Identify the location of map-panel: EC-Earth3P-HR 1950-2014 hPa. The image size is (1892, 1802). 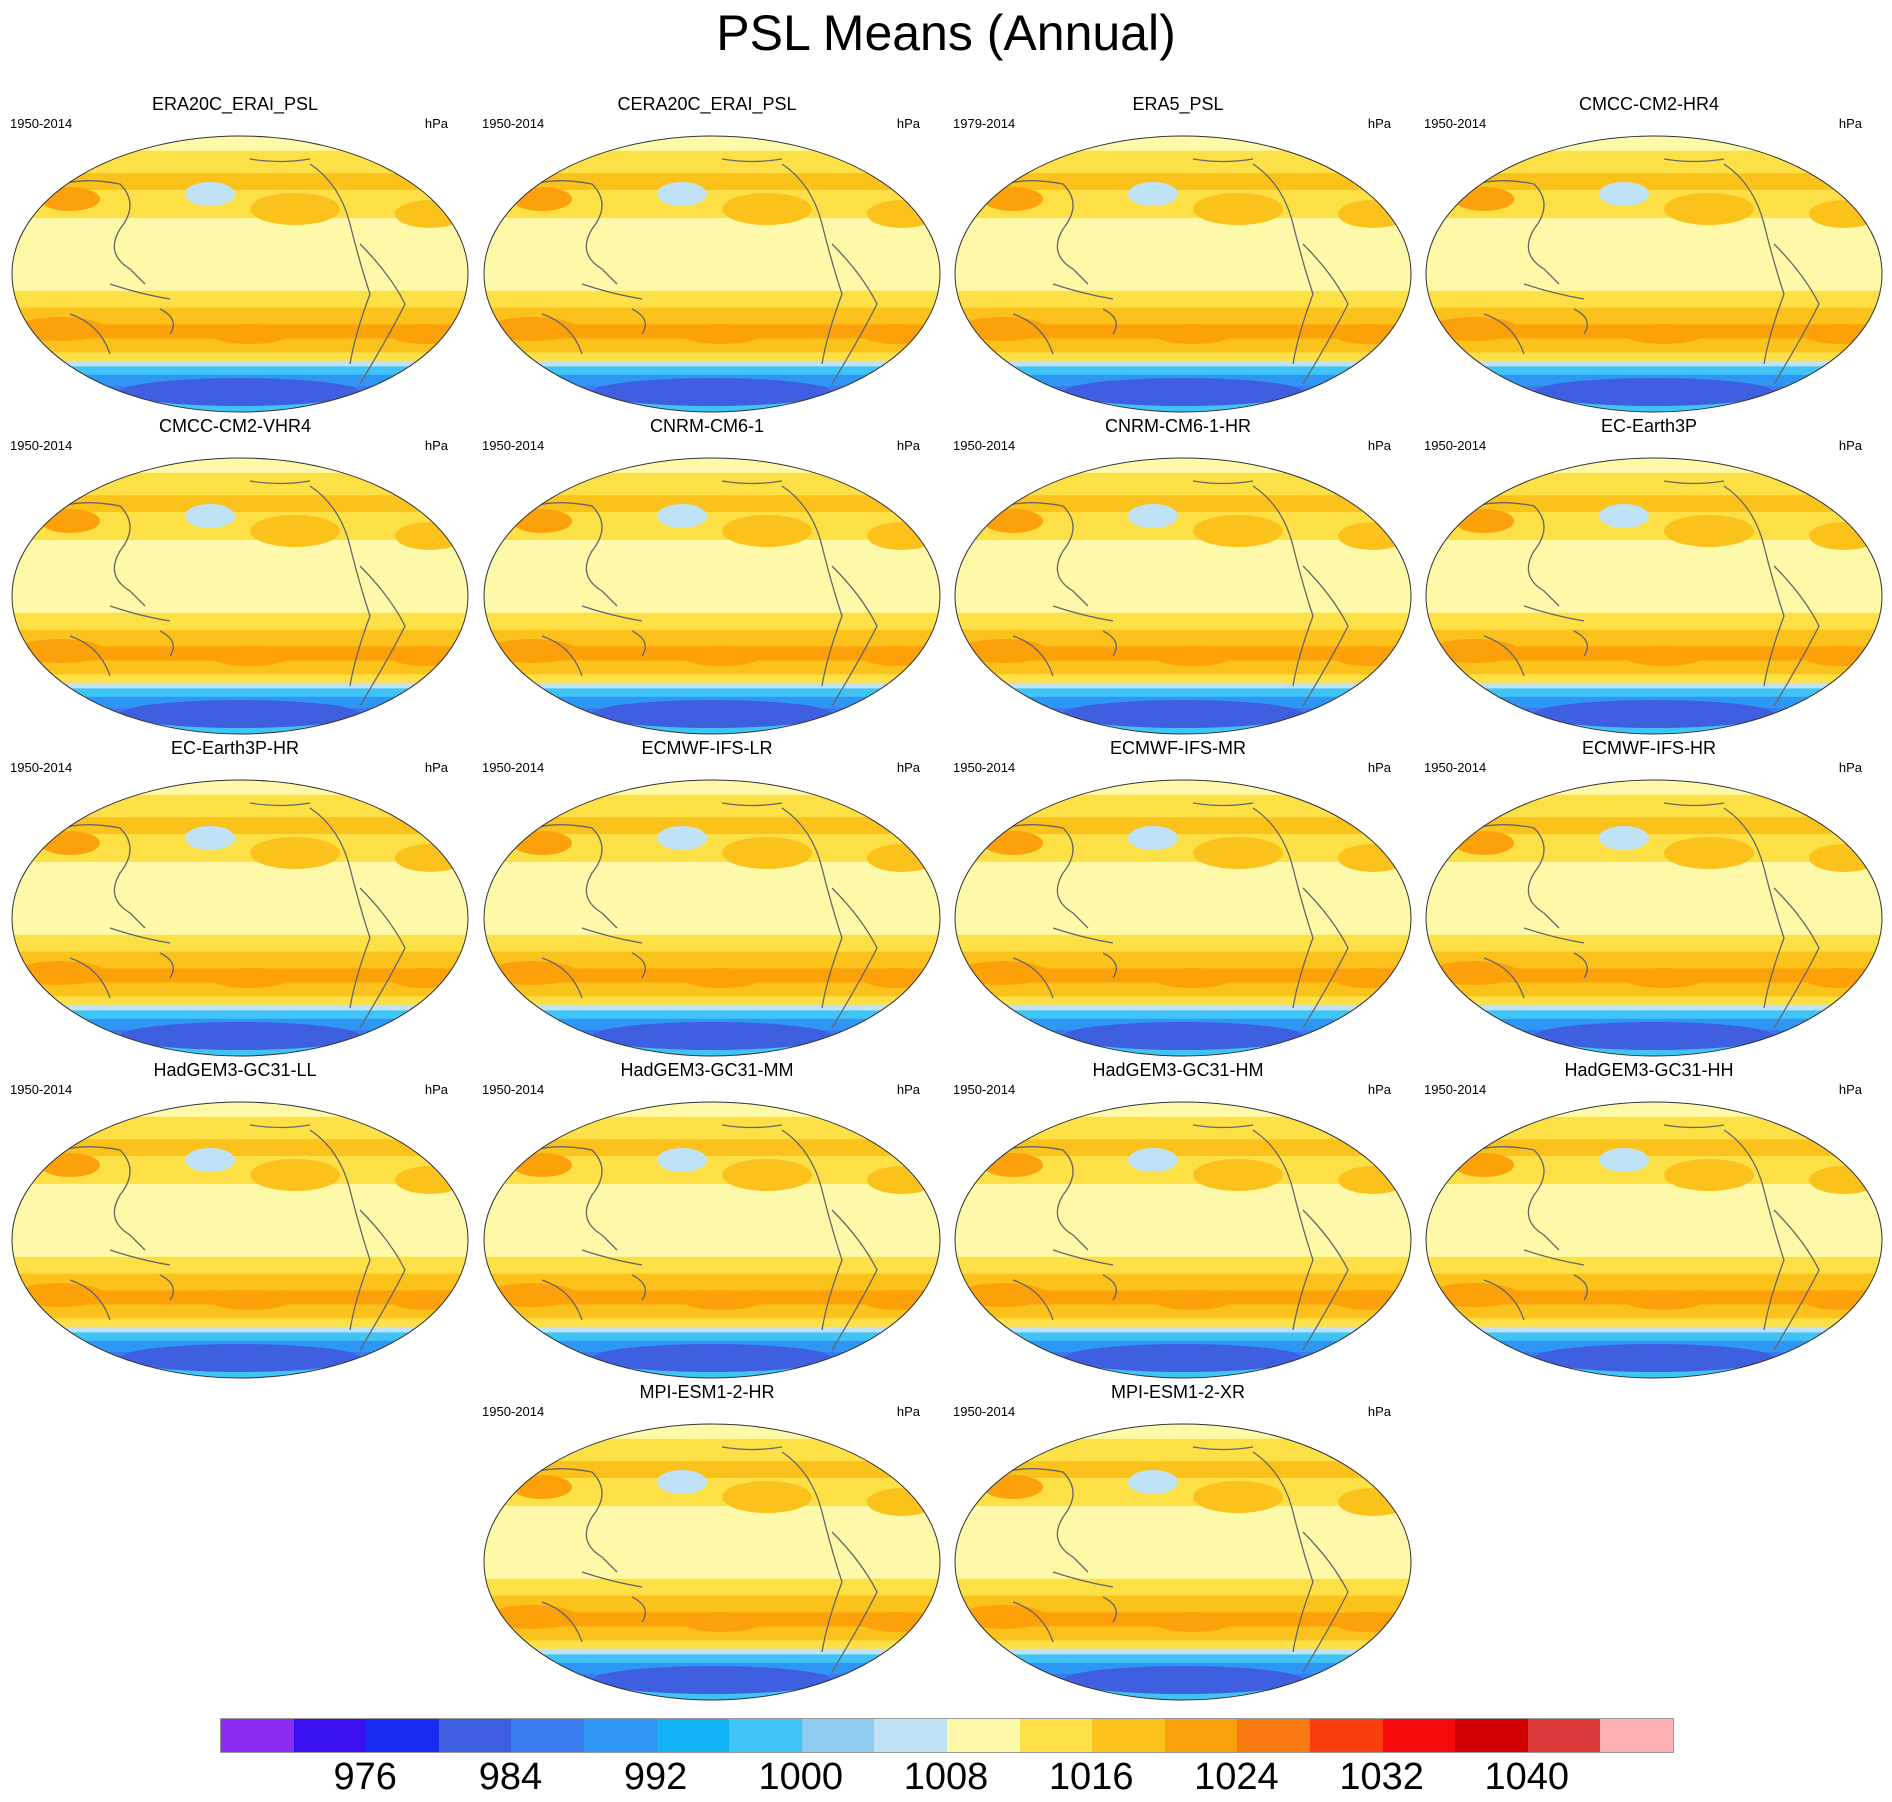
(235, 898).